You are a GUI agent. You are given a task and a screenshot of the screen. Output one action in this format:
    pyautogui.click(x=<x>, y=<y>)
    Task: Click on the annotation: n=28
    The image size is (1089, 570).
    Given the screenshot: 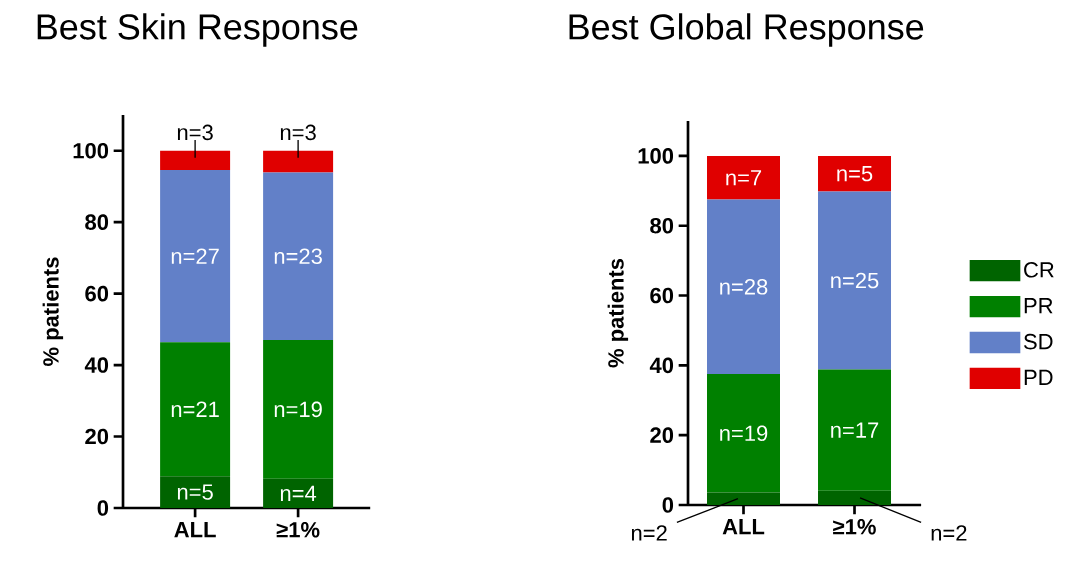 What is the action you would take?
    pyautogui.click(x=744, y=287)
    